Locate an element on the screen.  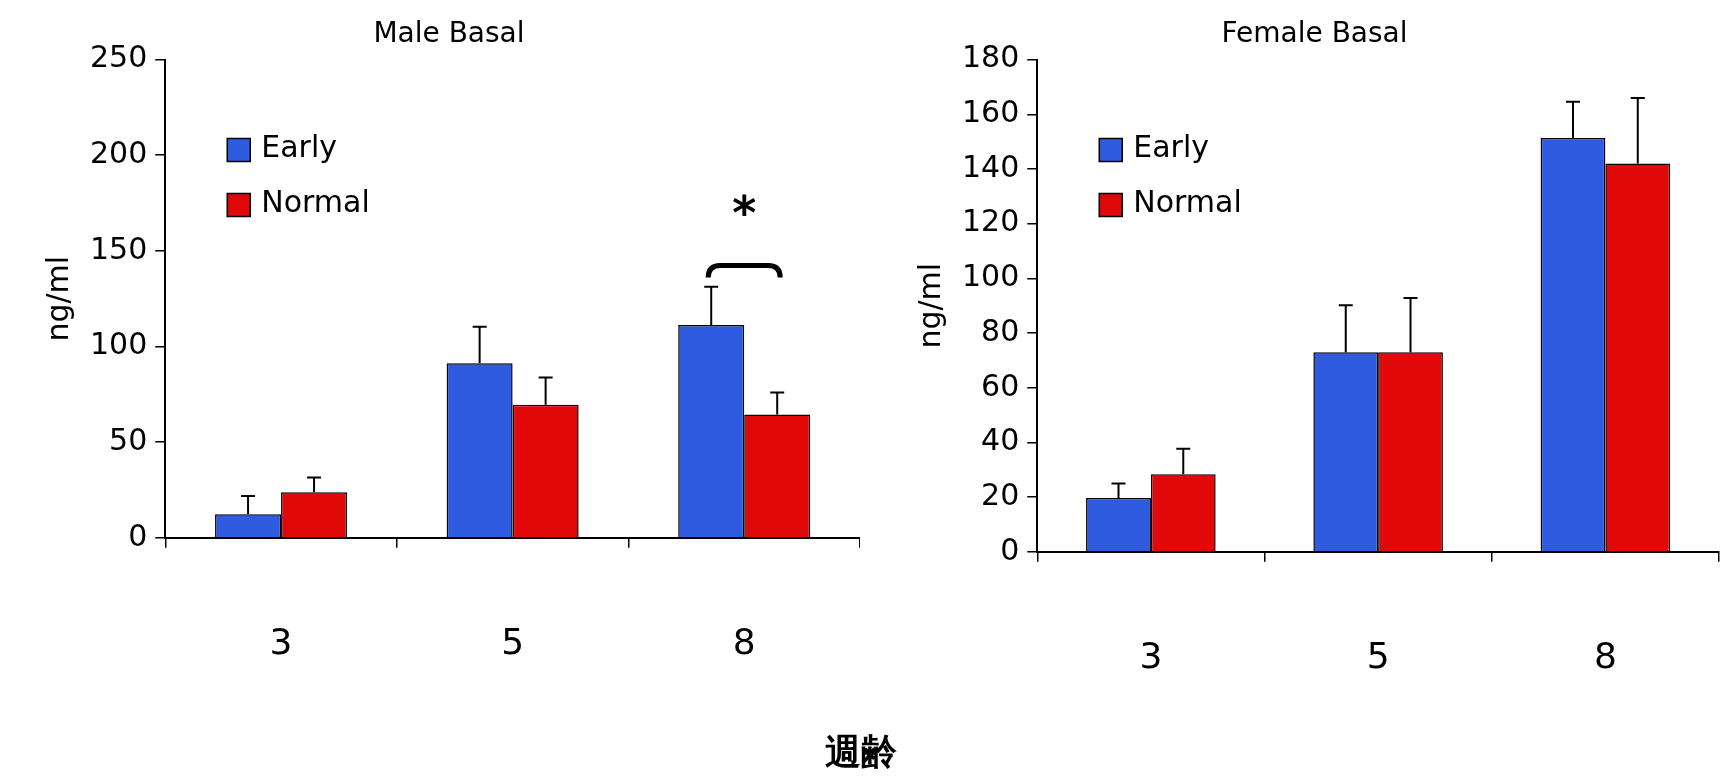
y-tick-label: 50 is located at coordinates (128, 439).